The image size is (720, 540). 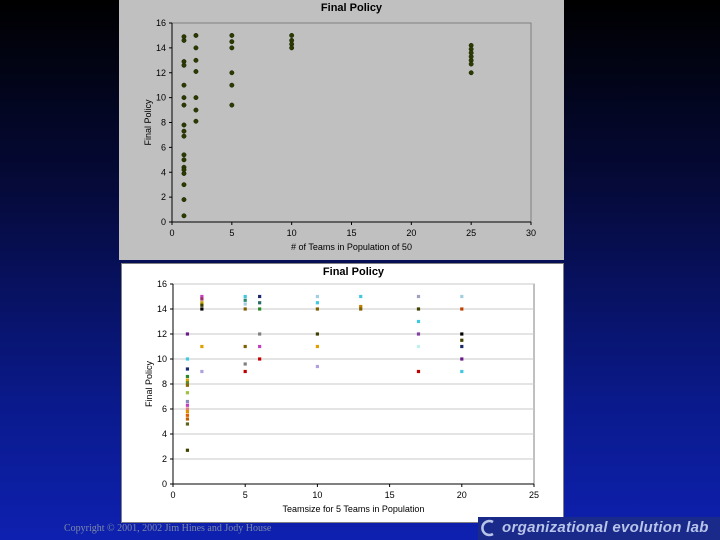 I want to click on y-tick-label: 0, so click(x=163, y=222).